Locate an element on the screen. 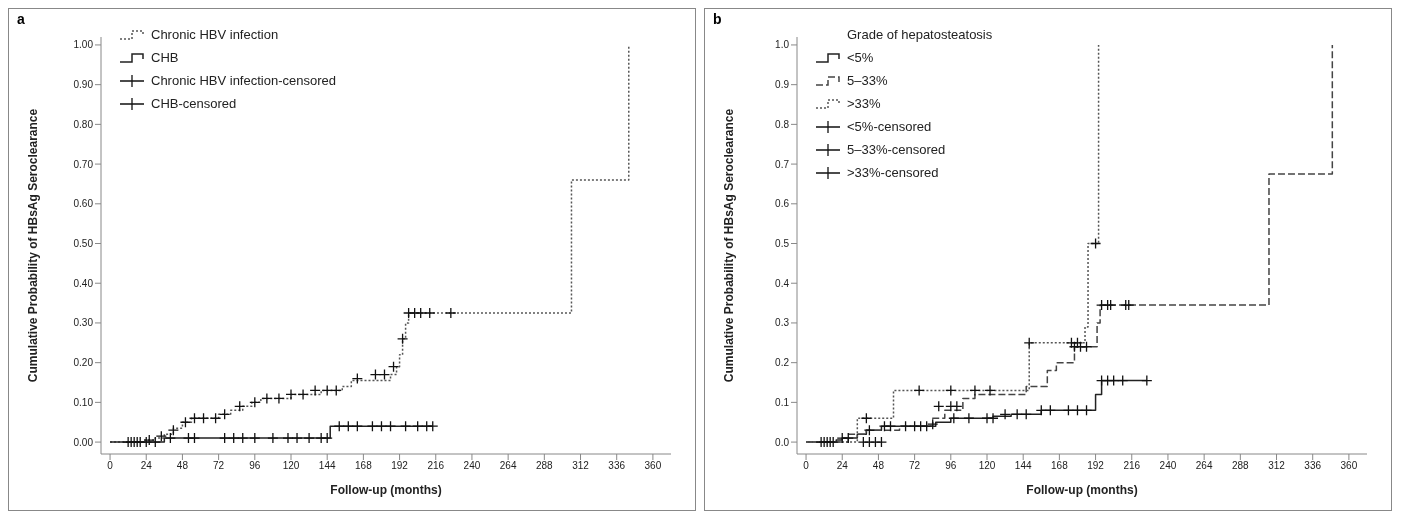 The height and width of the screenshot is (519, 1401). x-tick-label: 96 is located at coordinates (255, 466).